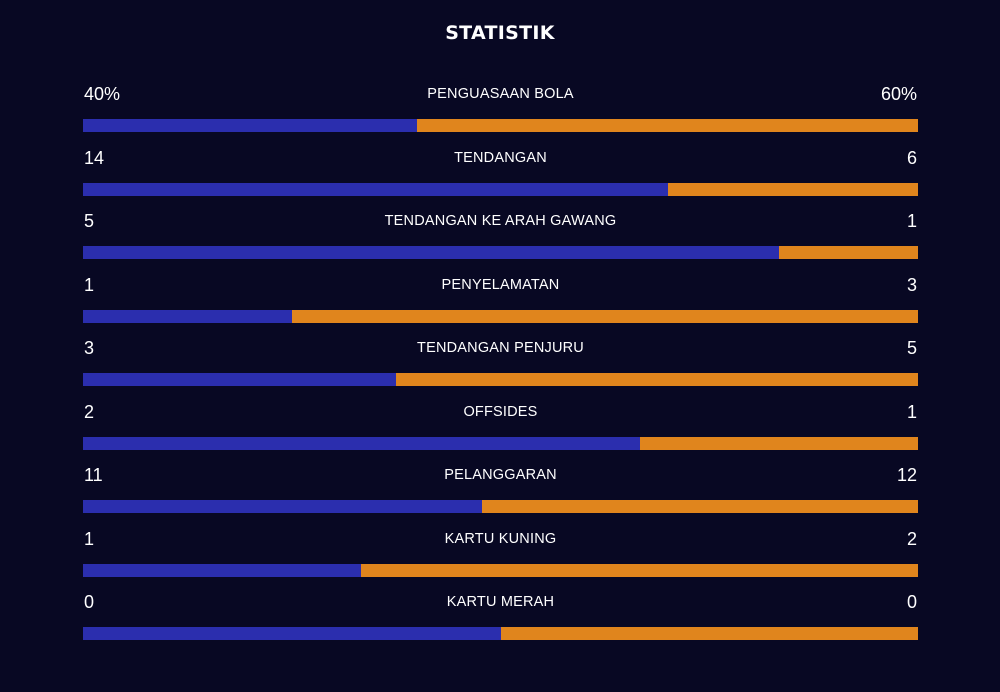  I want to click on home-value: 11, so click(93, 475).